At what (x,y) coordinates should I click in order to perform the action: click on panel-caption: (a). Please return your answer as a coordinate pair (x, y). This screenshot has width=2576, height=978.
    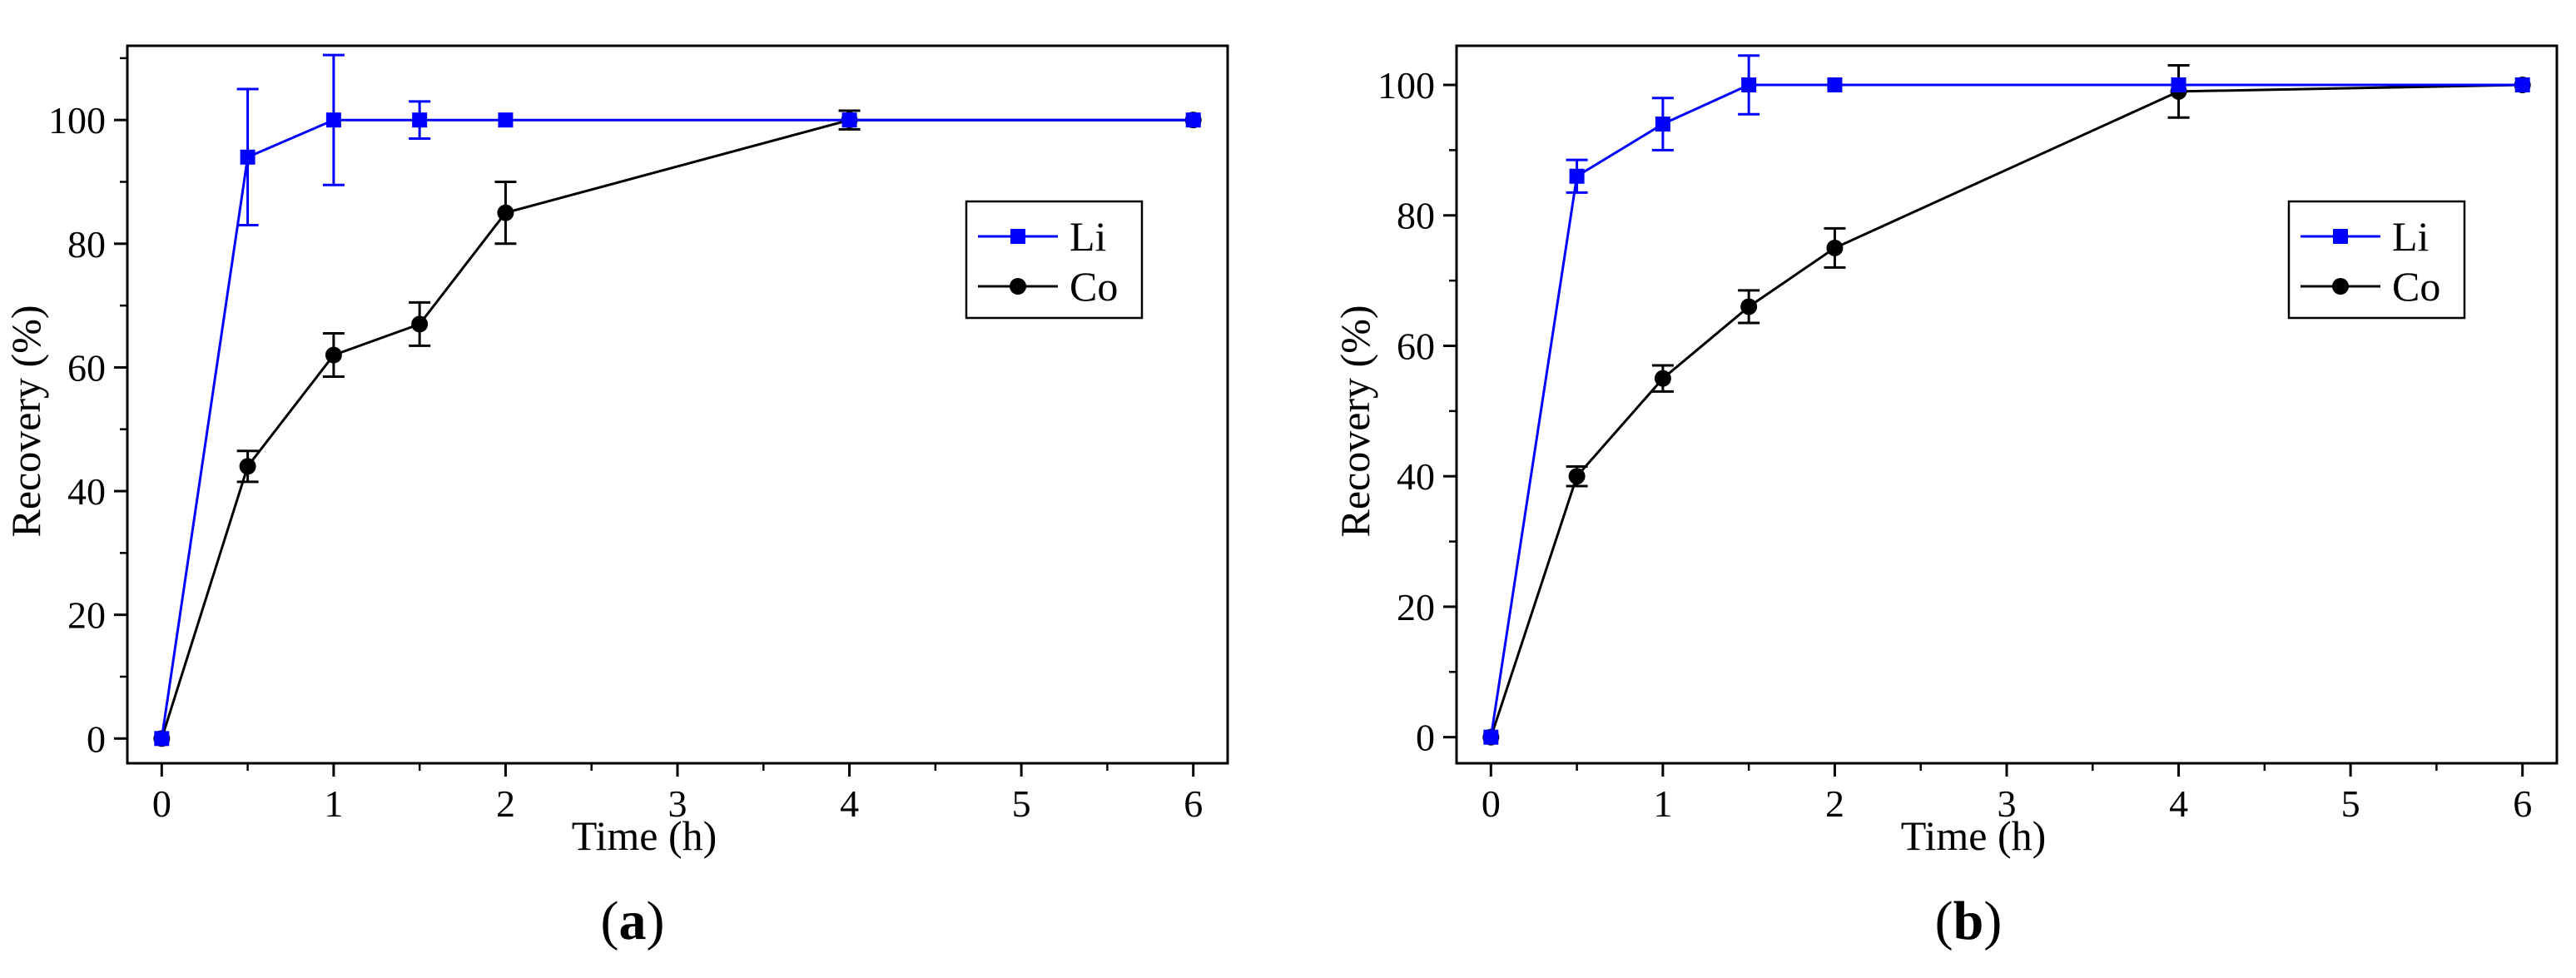
    Looking at the image, I should click on (633, 921).